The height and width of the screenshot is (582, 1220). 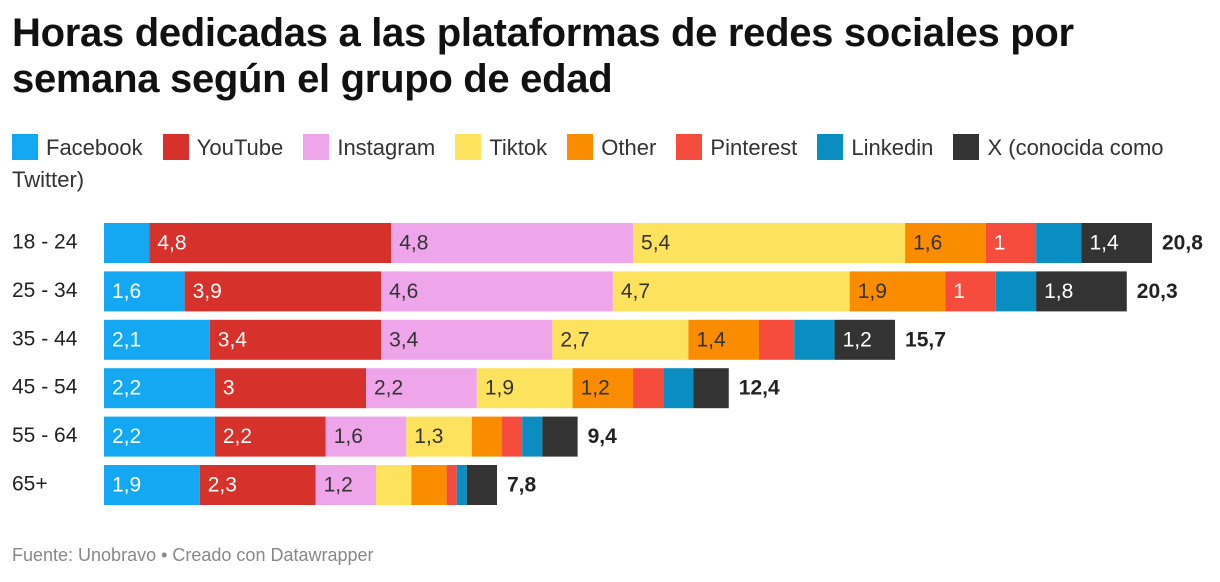 What do you see at coordinates (126, 339) in the screenshot?
I see `value-label: 2,1` at bounding box center [126, 339].